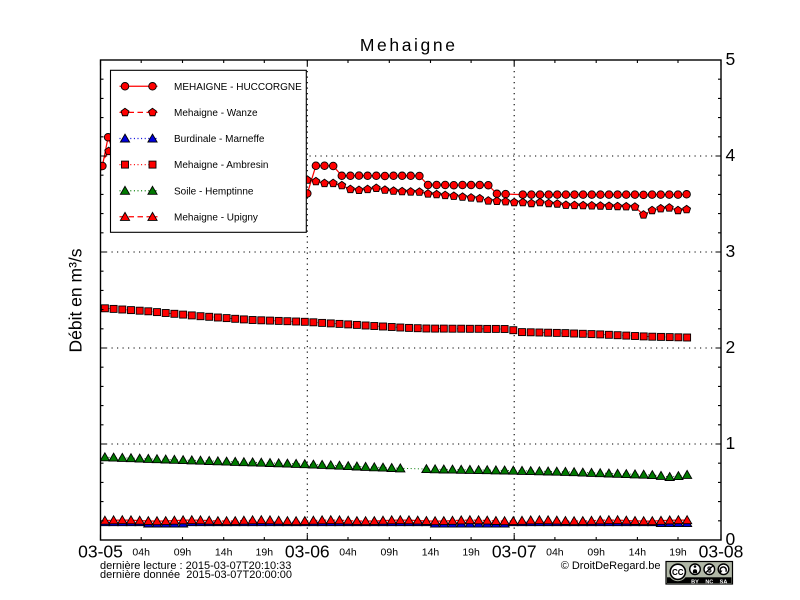  I want to click on svg-text: 03-08, so click(721, 552).